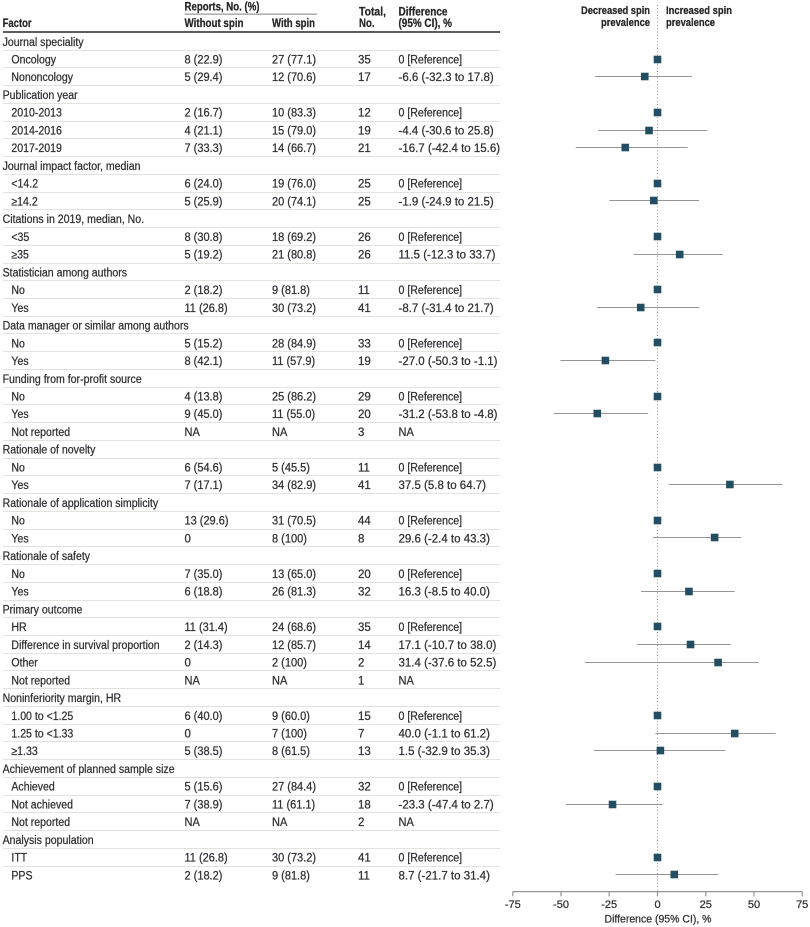  What do you see at coordinates (204, 788) in the screenshot?
I see `svg-text: 5 (15.6)` at bounding box center [204, 788].